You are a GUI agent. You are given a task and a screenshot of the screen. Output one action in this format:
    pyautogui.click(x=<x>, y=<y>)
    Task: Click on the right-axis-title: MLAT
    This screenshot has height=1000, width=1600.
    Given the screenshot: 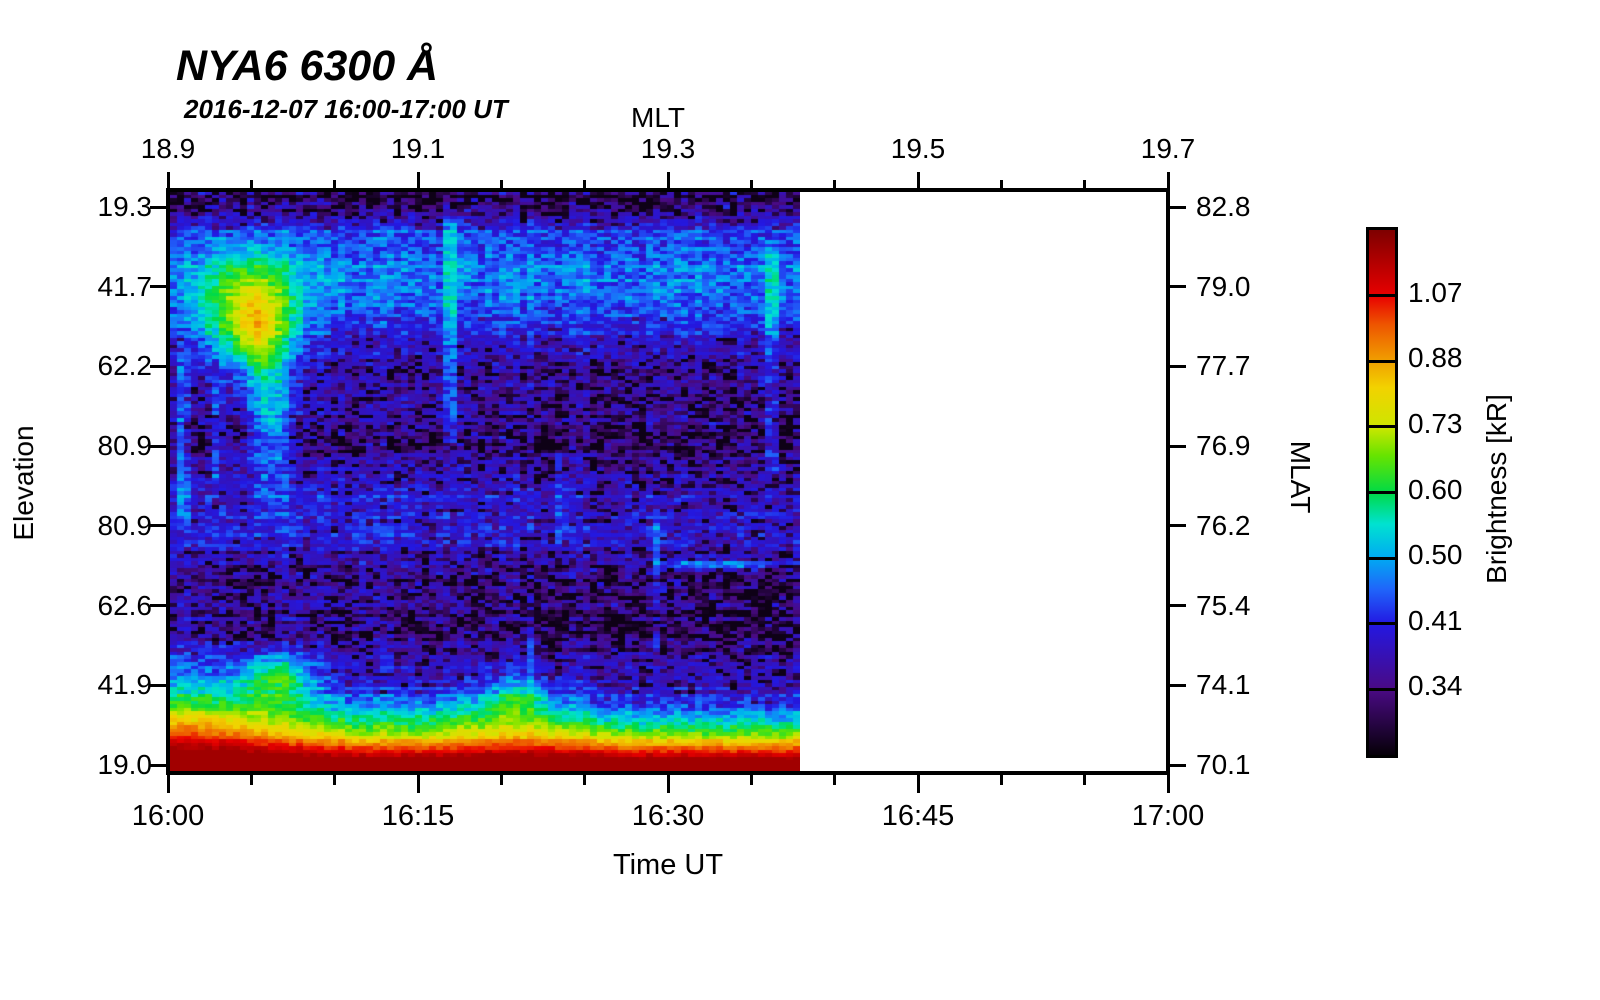 What is the action you would take?
    pyautogui.click(x=1300, y=477)
    